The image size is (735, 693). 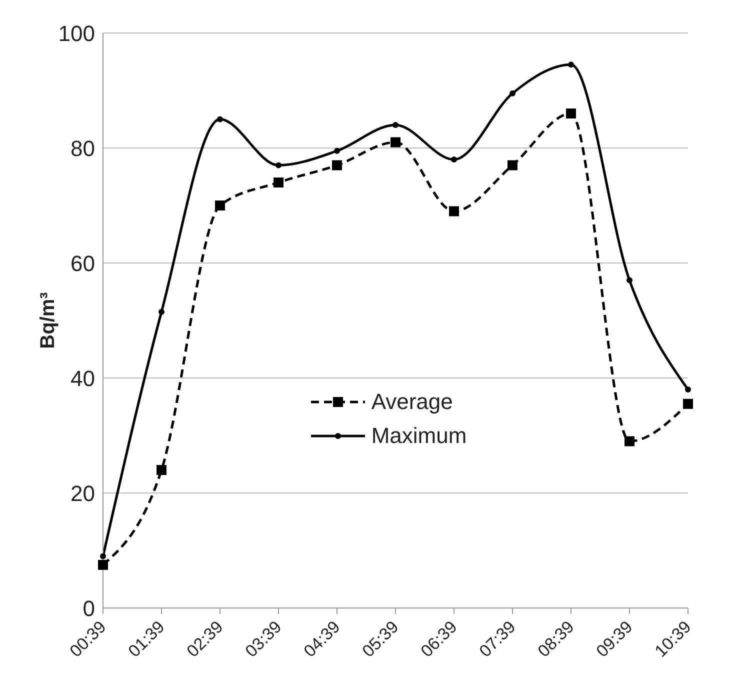 I want to click on y-tick-label: 60, so click(x=82, y=263).